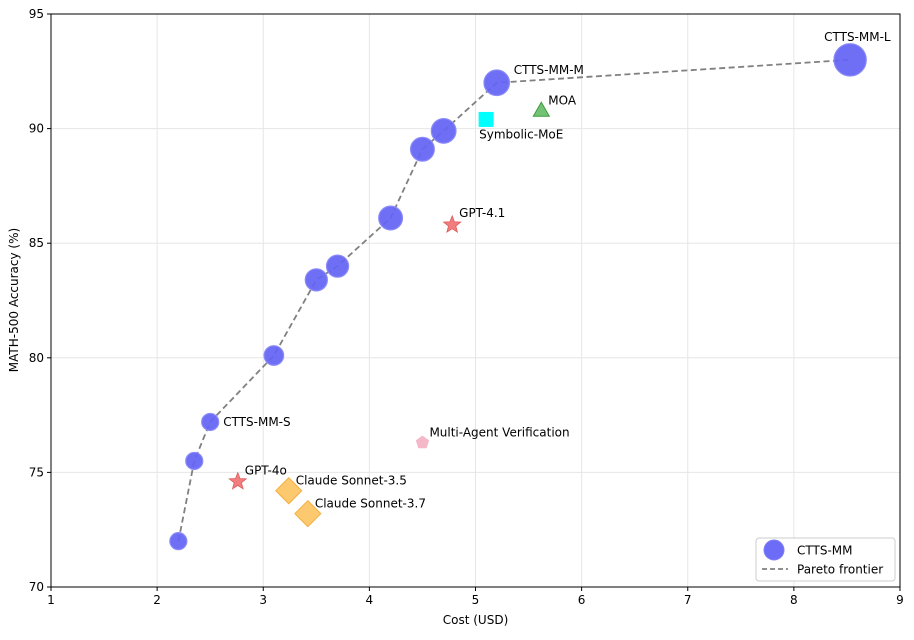  I want to click on legend: CTTS-MM Pareto frontier, so click(825, 559).